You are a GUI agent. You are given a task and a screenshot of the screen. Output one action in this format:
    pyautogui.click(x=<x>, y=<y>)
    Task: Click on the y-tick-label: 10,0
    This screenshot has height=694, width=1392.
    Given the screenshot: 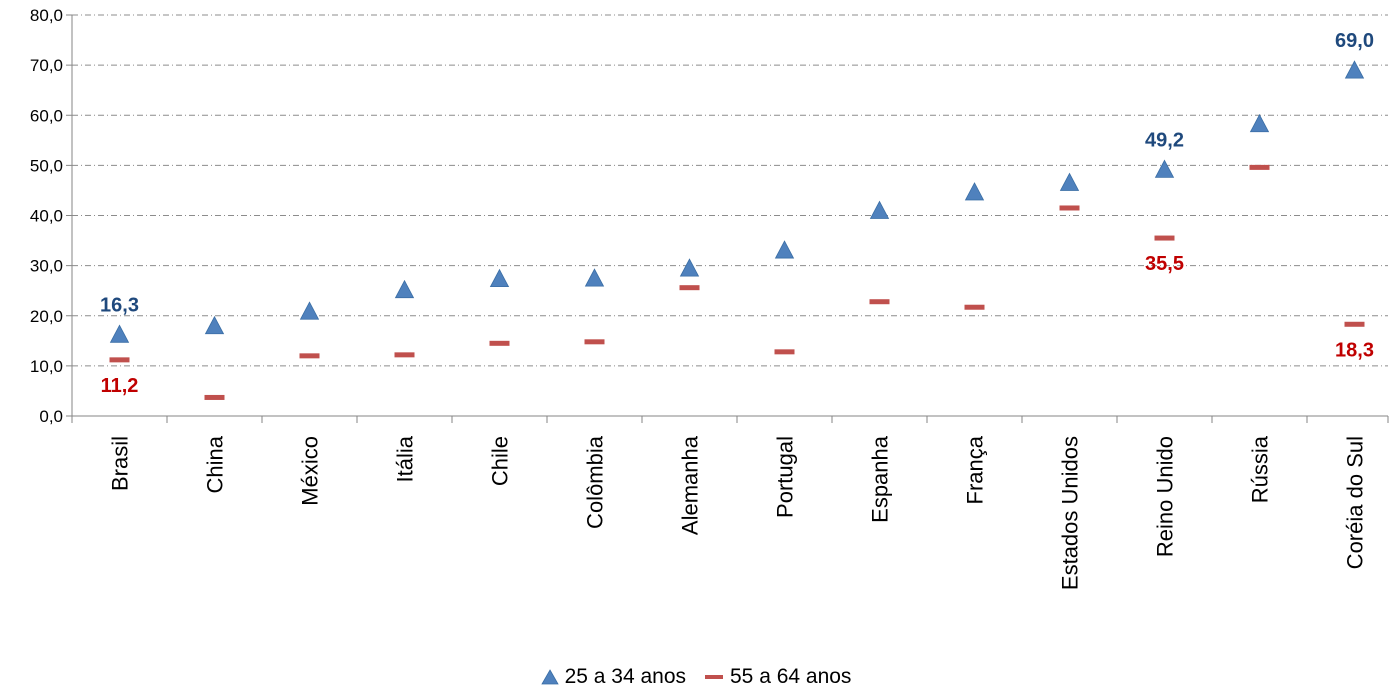 What is the action you would take?
    pyautogui.click(x=46, y=366)
    